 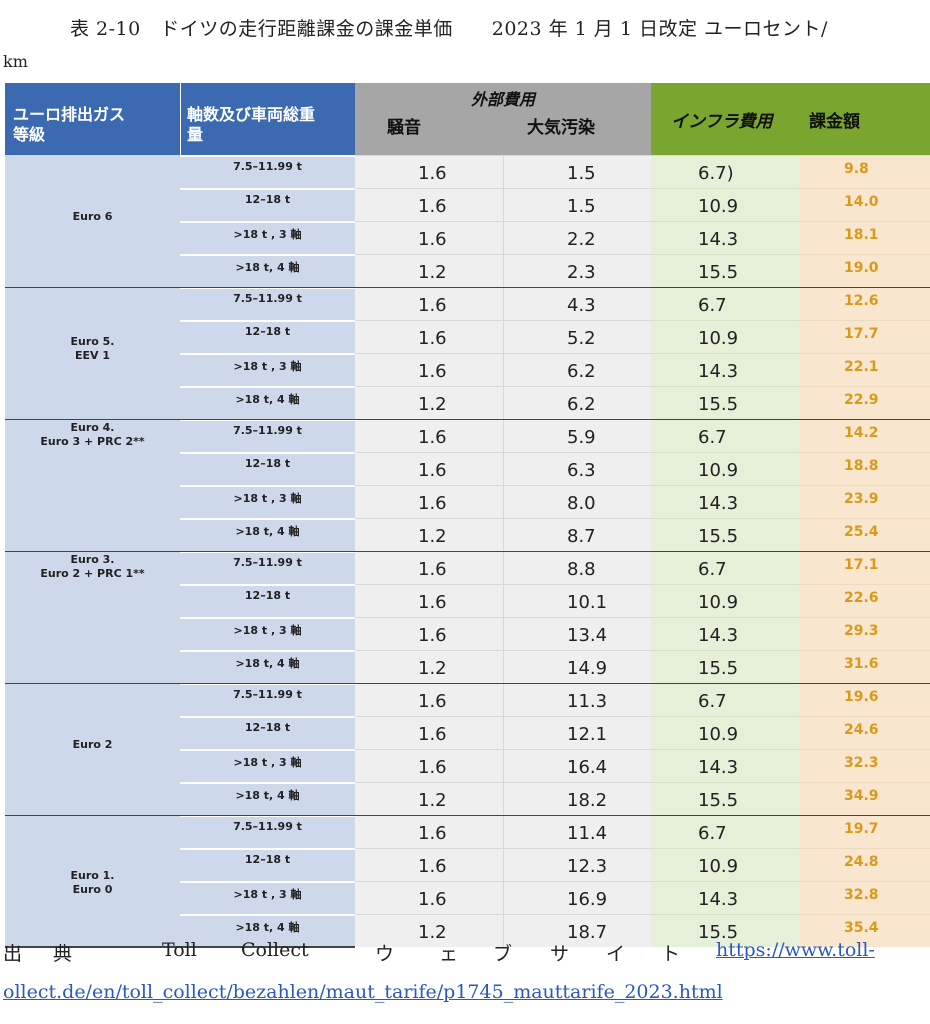 I want to click on total-charge-cell: 14.2, so click(x=864, y=435).